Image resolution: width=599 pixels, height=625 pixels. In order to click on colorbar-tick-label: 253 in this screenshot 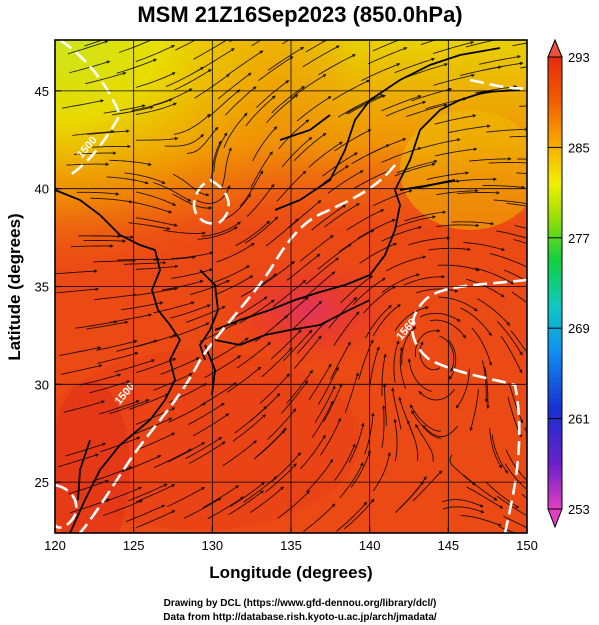, I will do `click(579, 509)`.